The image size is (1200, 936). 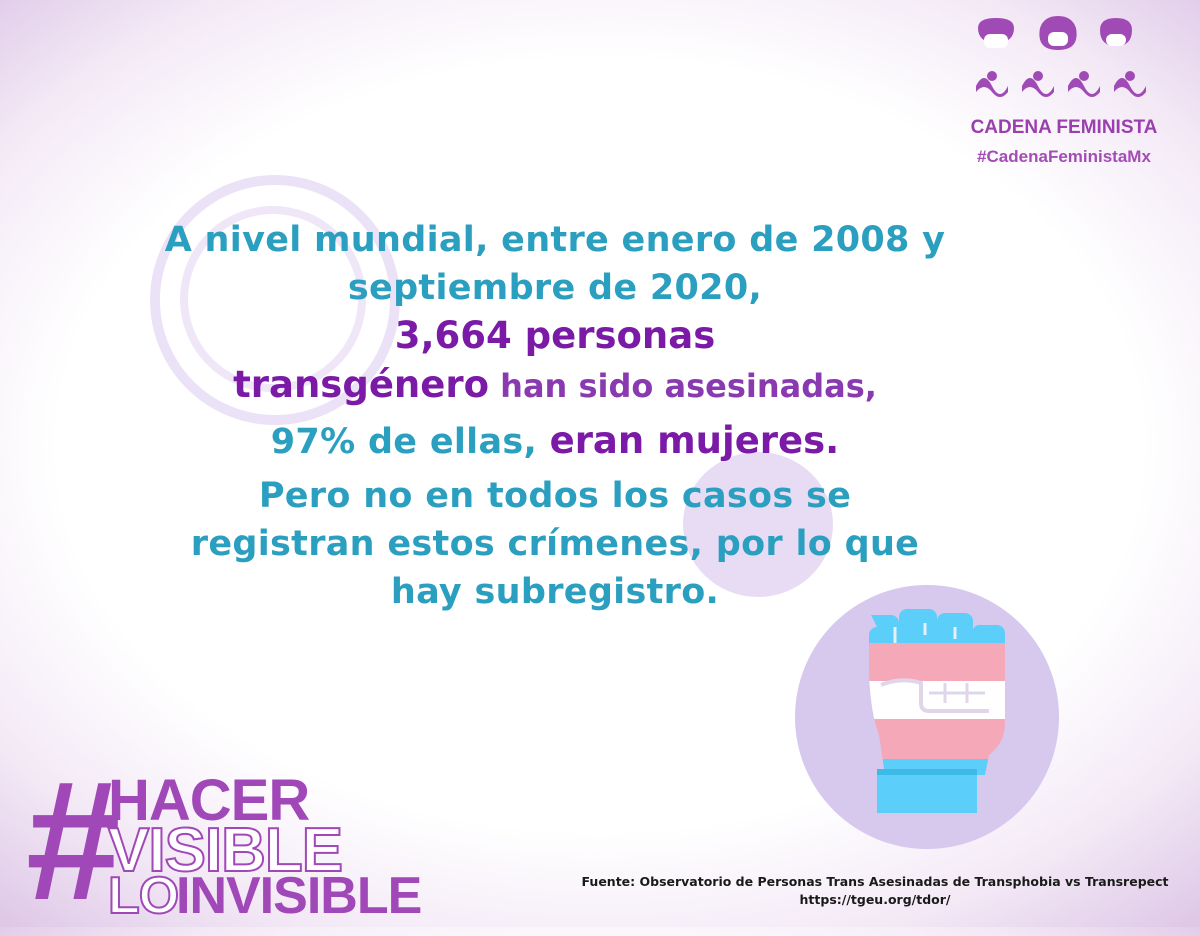 I want to click on logo-hashtag: #CadenaFeministaMx, so click(x=1064, y=156).